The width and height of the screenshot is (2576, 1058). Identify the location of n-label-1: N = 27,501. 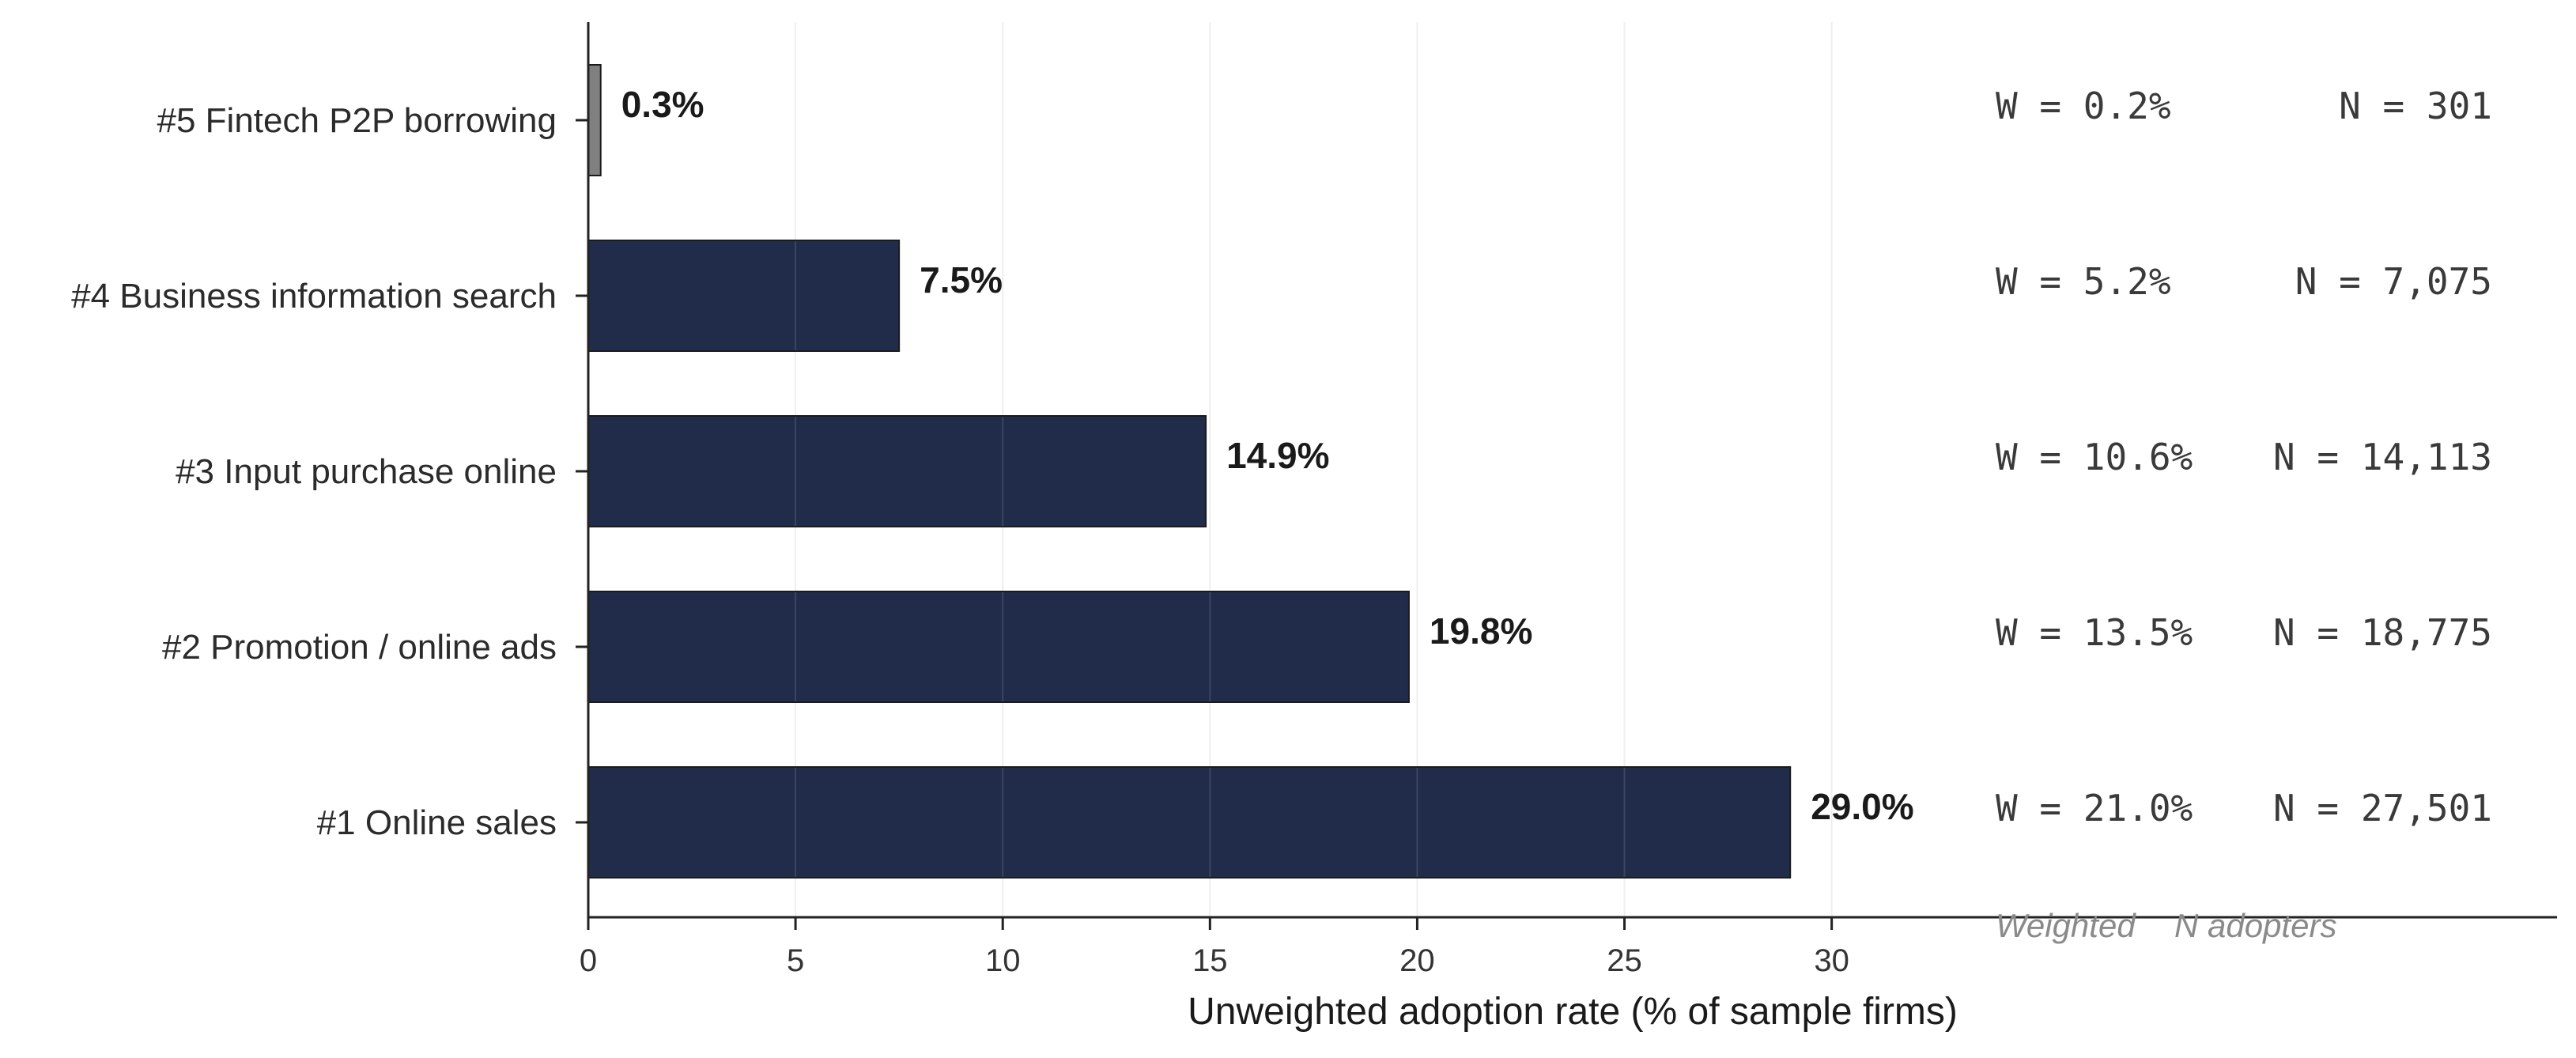
(2382, 808).